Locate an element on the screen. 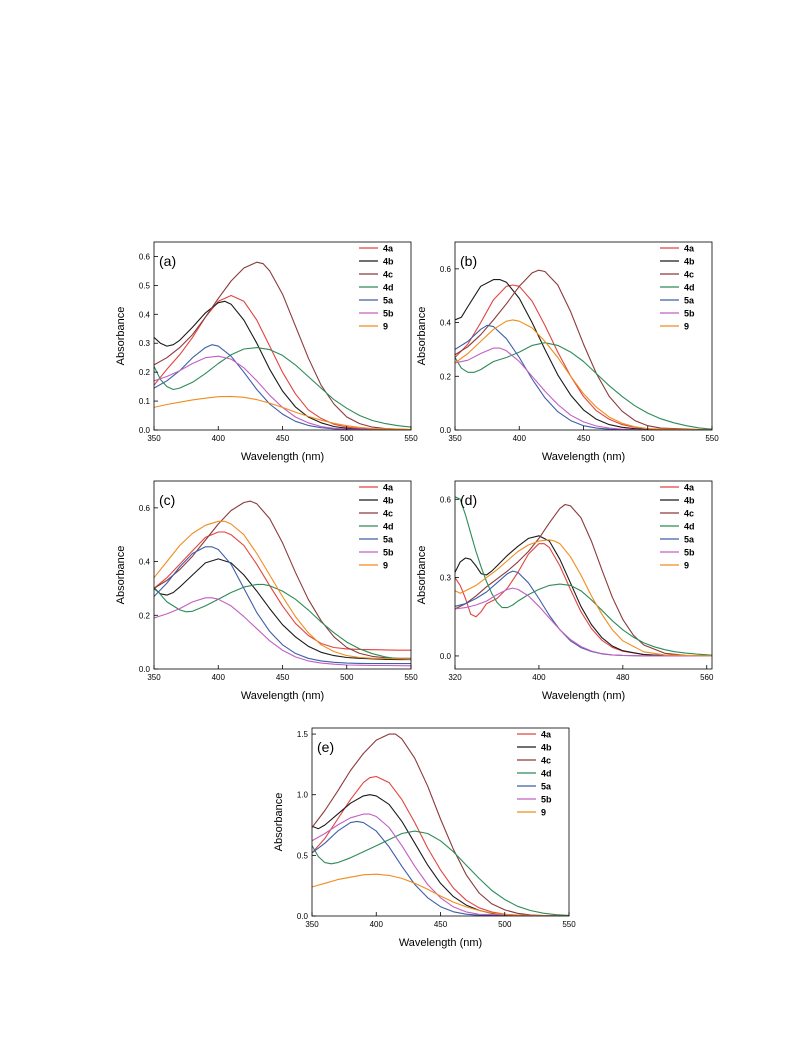 This screenshot has height=1057, width=793. x-tick-label: 560 is located at coordinates (707, 677).